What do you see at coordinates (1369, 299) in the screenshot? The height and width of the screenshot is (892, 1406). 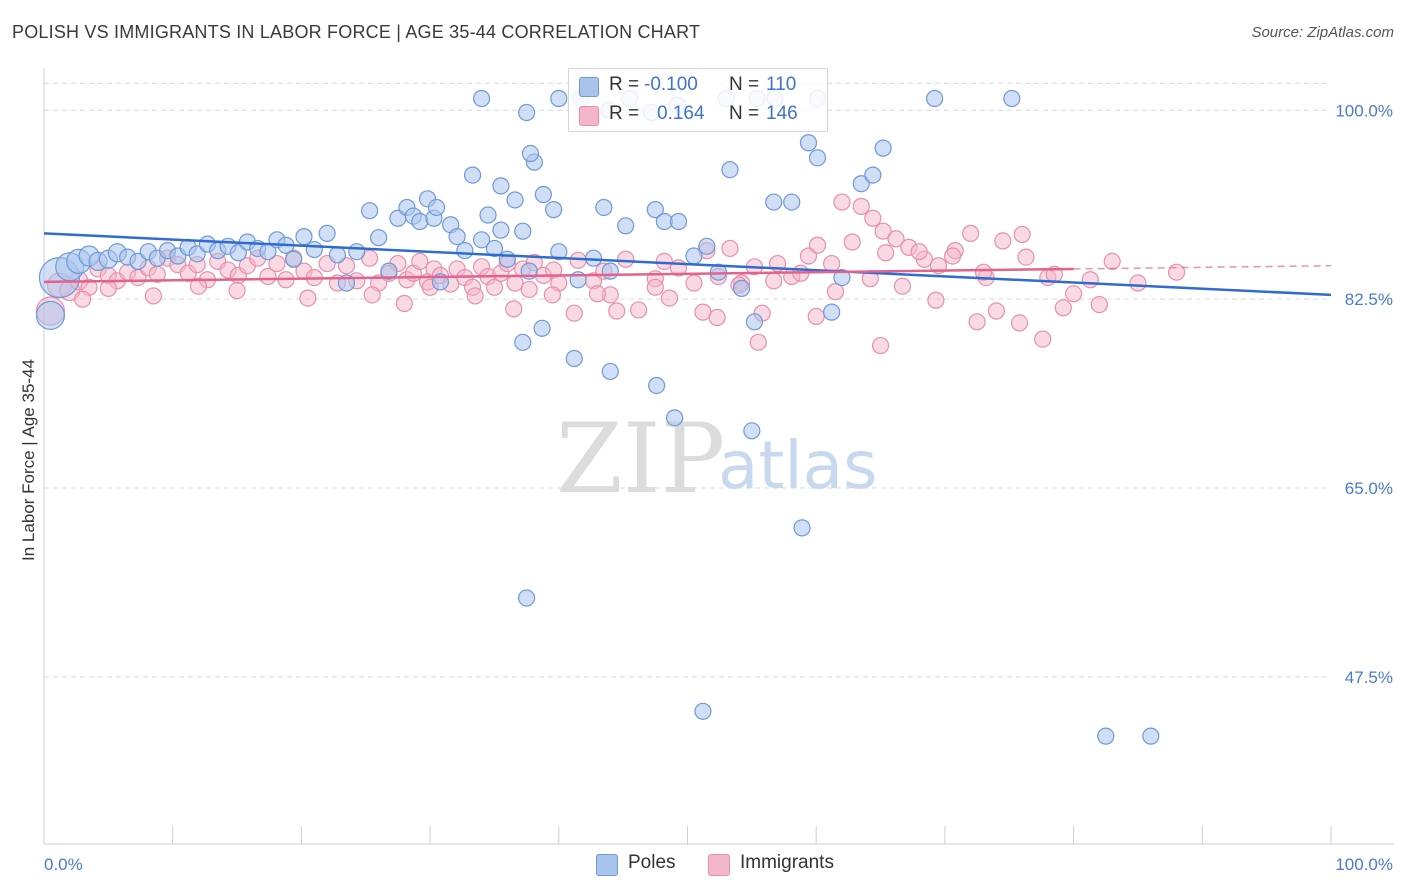 I see `y-tick-label: 82.5%` at bounding box center [1369, 299].